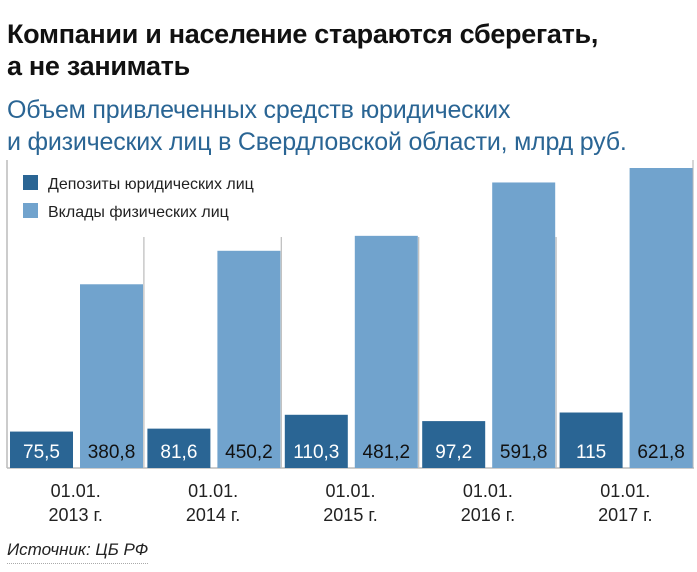 The width and height of the screenshot is (697, 572). Describe the element at coordinates (213, 515) in the screenshot. I see `x-tick-label: 2014 г.` at that location.